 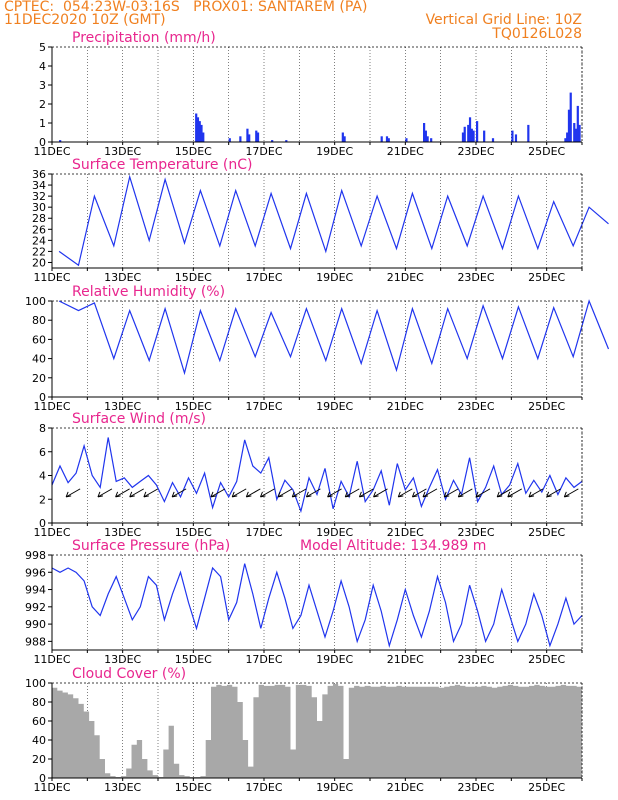 What do you see at coordinates (503, 20) in the screenshot?
I see `header-grid-note: Vertical Grid Line: 10Z` at bounding box center [503, 20].